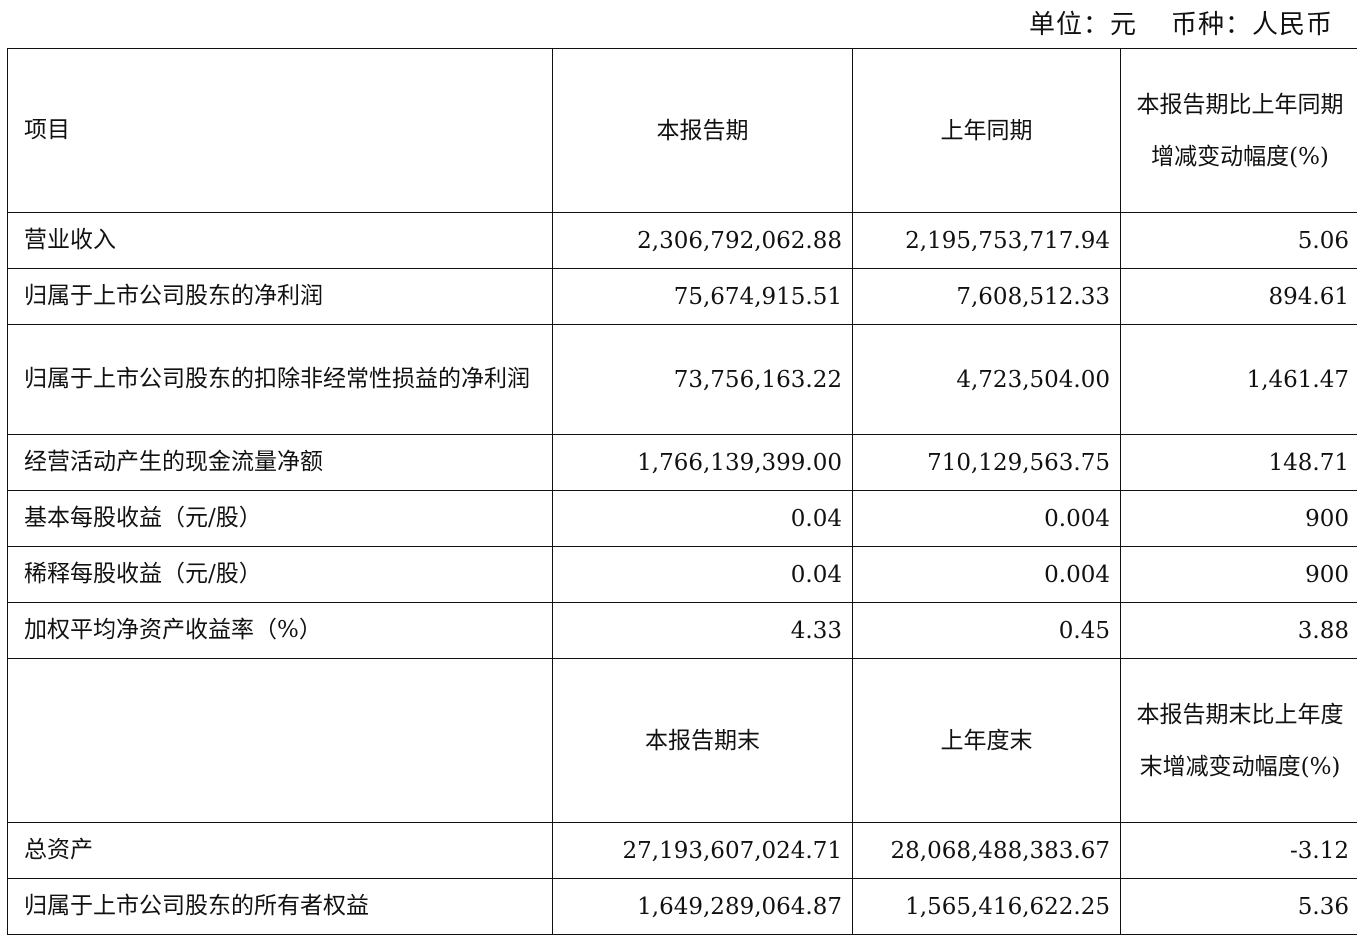 The width and height of the screenshot is (1357, 935). Describe the element at coordinates (987, 241) in the screenshot. I see `row-value: 2,195,753,717.94` at that location.